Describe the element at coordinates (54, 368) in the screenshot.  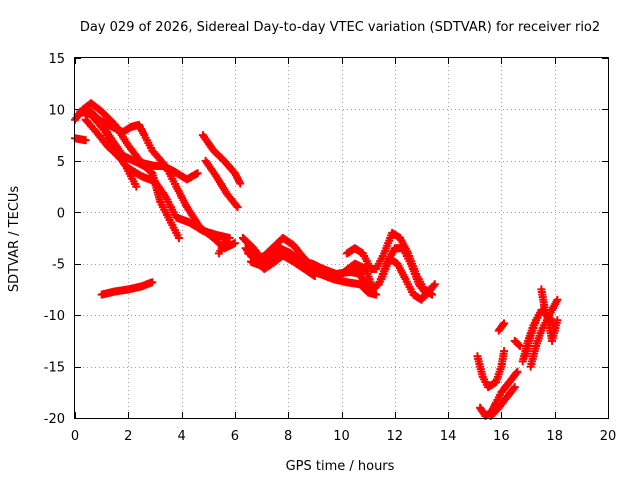
I see `y-tick-label: -15` at that location.